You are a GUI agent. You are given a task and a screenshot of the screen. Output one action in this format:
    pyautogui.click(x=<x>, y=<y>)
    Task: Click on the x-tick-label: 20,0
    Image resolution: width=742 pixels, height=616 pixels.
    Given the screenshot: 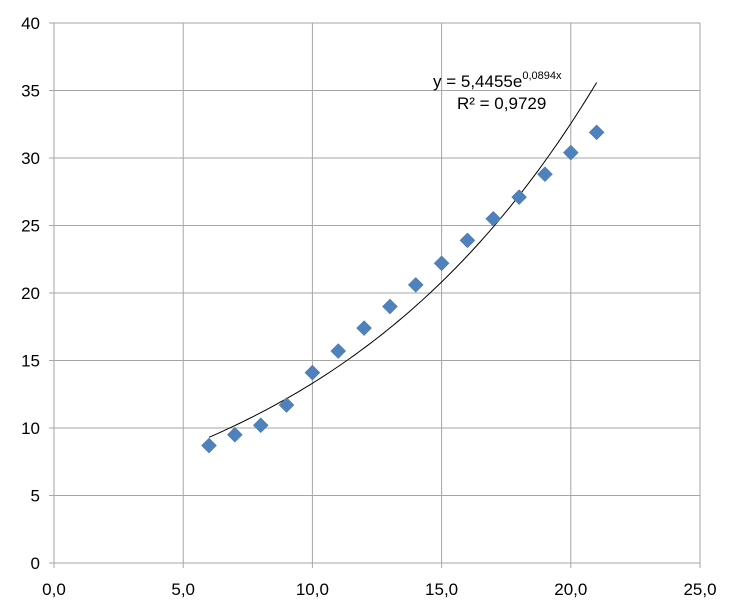 What is the action you would take?
    pyautogui.click(x=570, y=589)
    